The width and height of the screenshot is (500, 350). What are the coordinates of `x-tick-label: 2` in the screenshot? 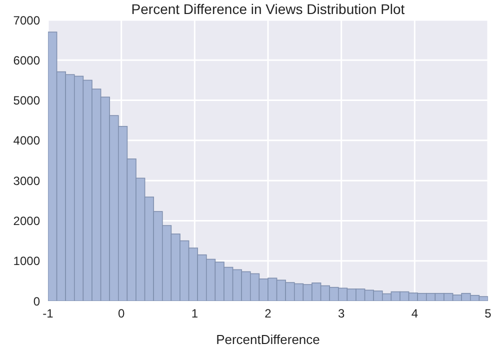 It's located at (268, 313).